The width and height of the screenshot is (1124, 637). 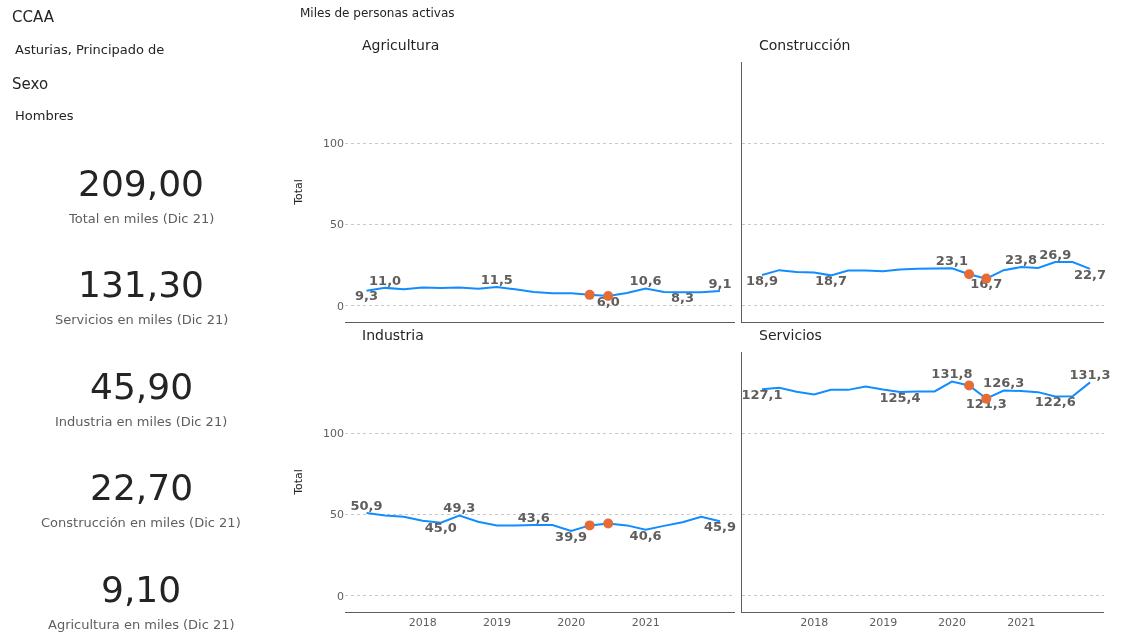 I want to click on text: Servicios en miles (Dic 21), so click(x=142, y=319).